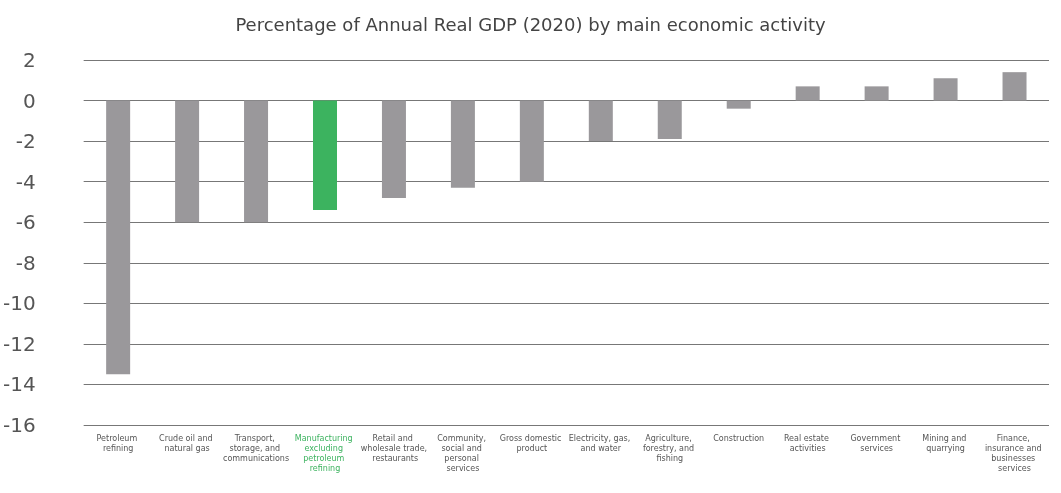 The image size is (1061, 493). Describe the element at coordinates (394, 448) in the screenshot. I see `x-tick-label: Retail and wholesale trade, restaurants` at that location.